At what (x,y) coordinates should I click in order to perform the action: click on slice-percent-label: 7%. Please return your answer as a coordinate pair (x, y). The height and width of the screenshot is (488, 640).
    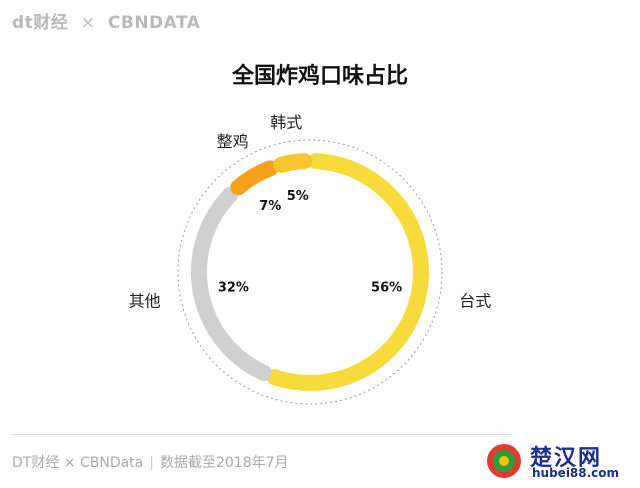
    Looking at the image, I should click on (270, 206).